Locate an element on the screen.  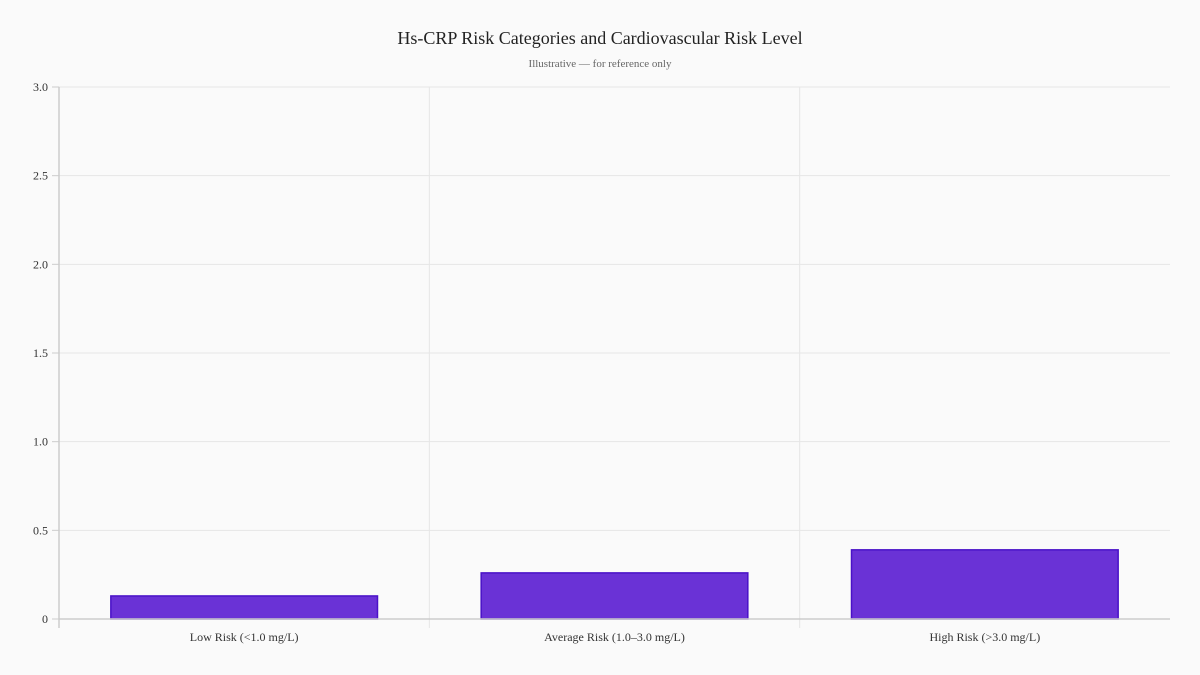
y-tick-label: 1.5 is located at coordinates (40, 353).